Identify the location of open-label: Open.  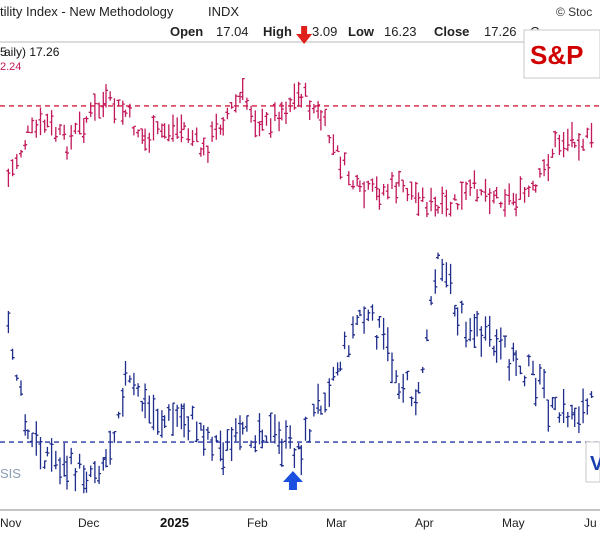
(186, 31).